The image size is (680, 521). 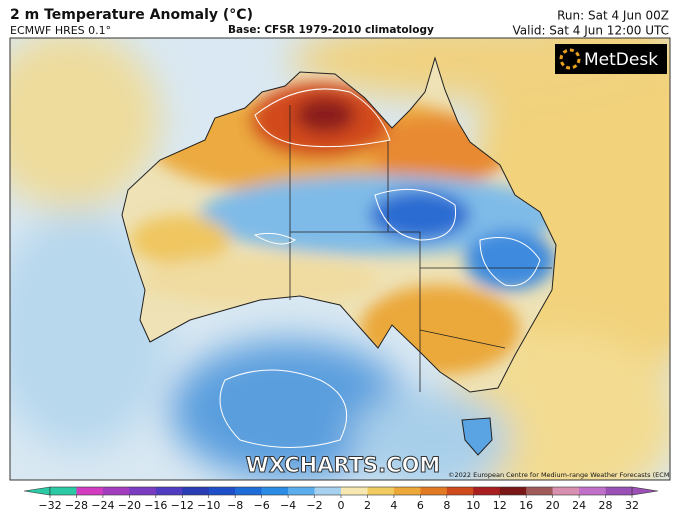 I want to click on run: Run: Sat 4 Jun 00Z, so click(x=613, y=16).